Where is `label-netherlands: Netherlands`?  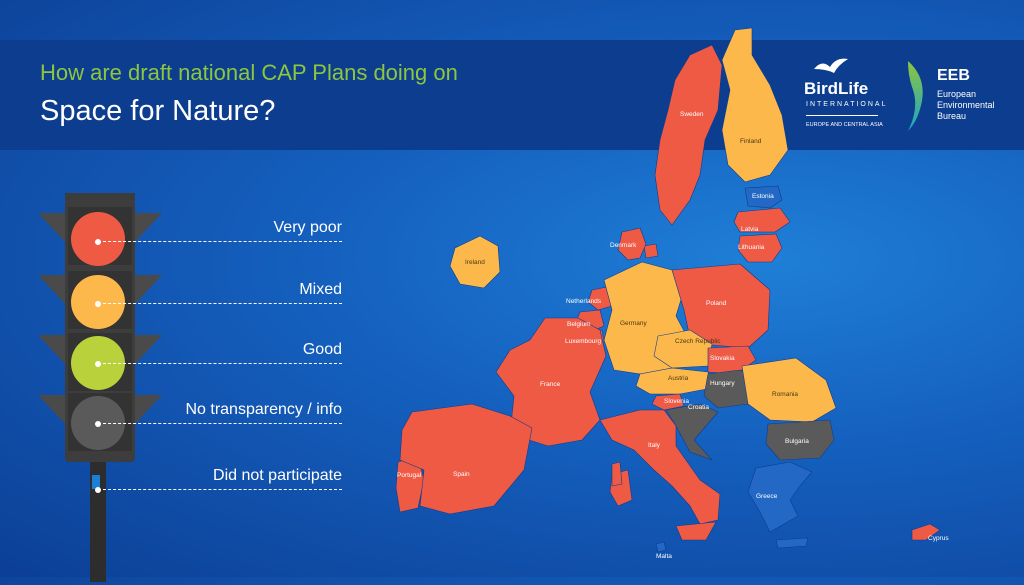
label-netherlands: Netherlands is located at coordinates (584, 301).